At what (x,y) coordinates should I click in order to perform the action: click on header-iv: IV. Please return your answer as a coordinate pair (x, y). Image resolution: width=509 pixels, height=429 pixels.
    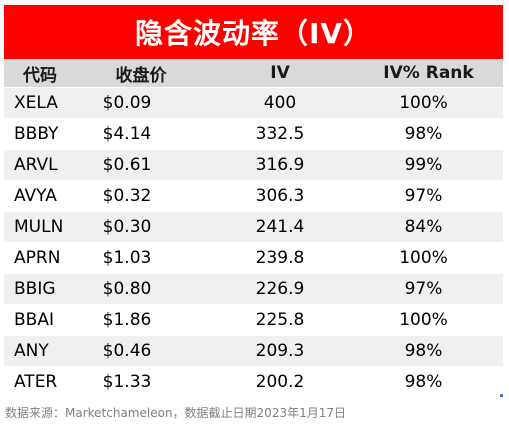
    Looking at the image, I should click on (280, 73).